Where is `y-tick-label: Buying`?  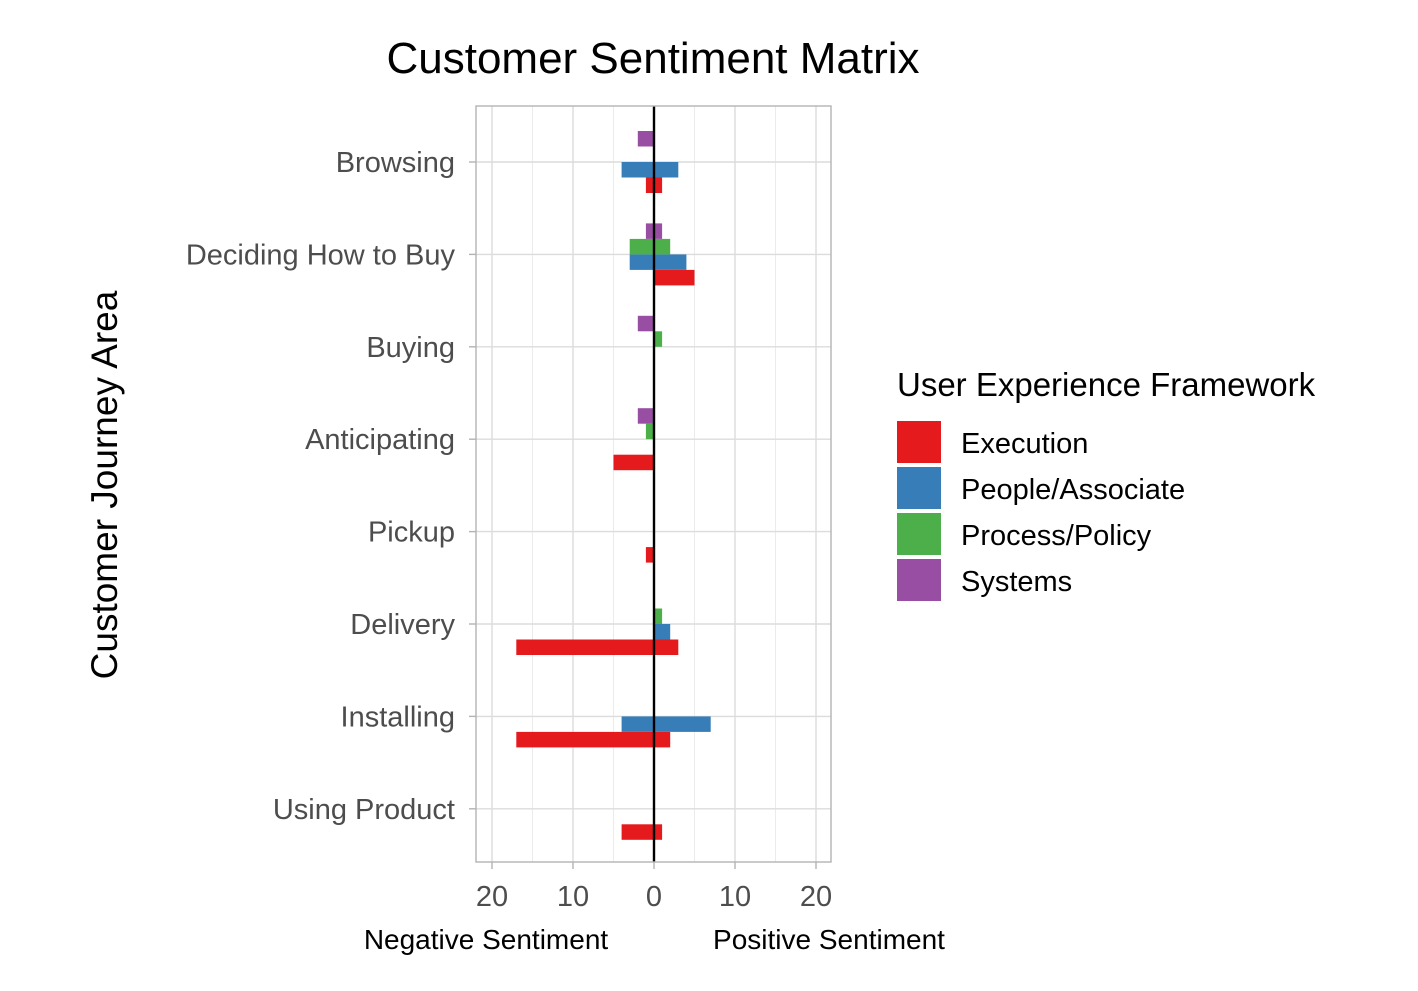
y-tick-label: Buying is located at coordinates (410, 348).